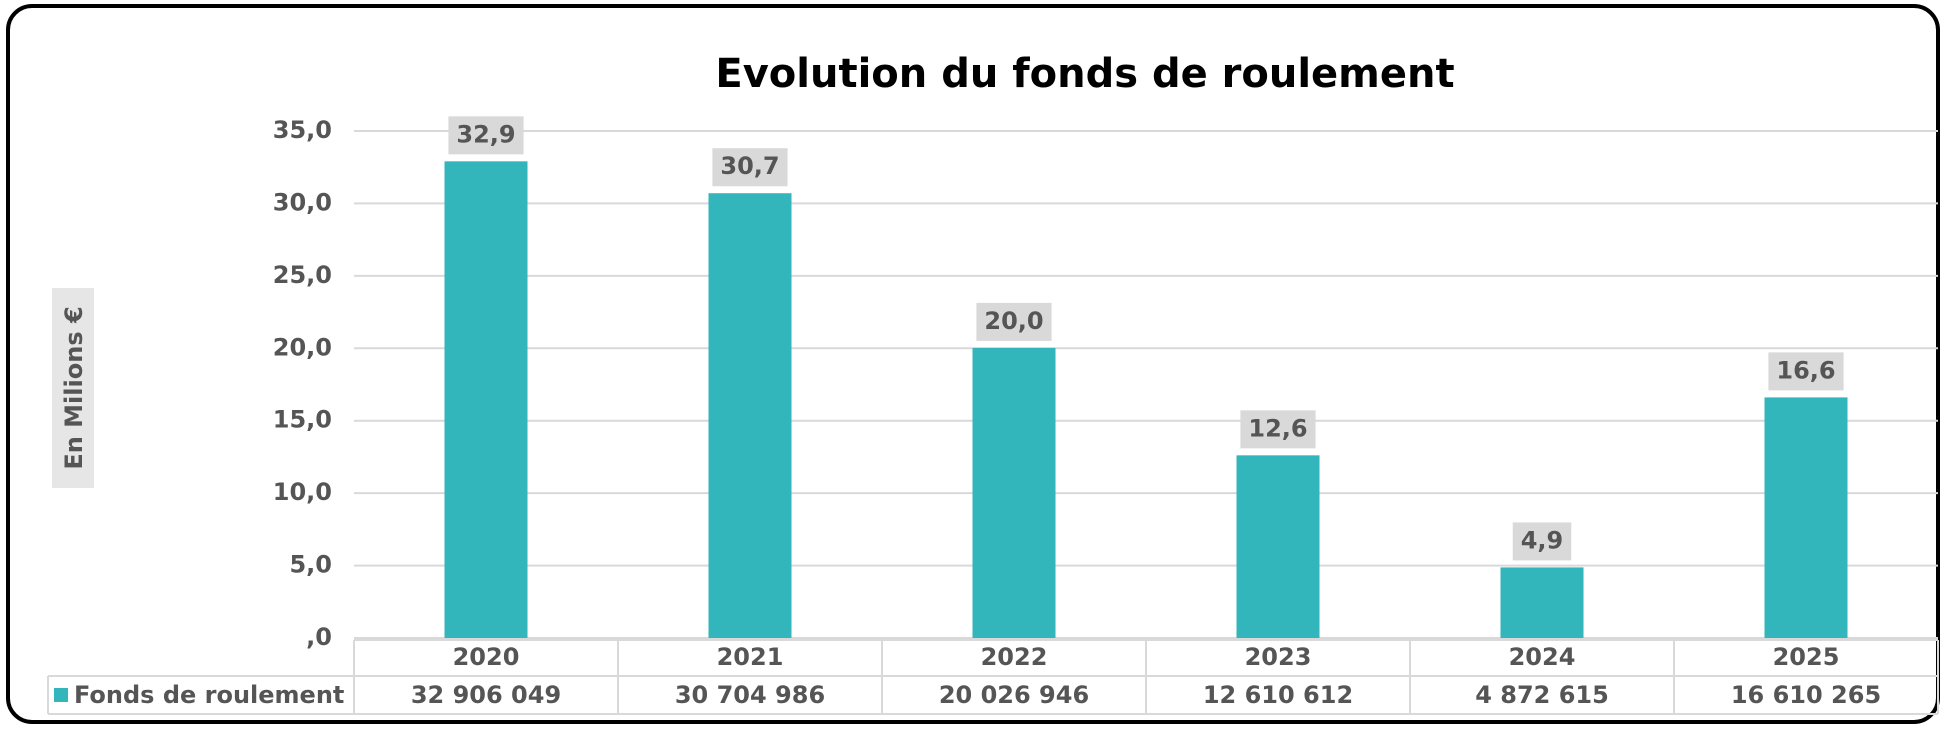 This screenshot has height=732, width=1946. Describe the element at coordinates (486, 695) in the screenshot. I see `table-value: 32 906 049` at that location.